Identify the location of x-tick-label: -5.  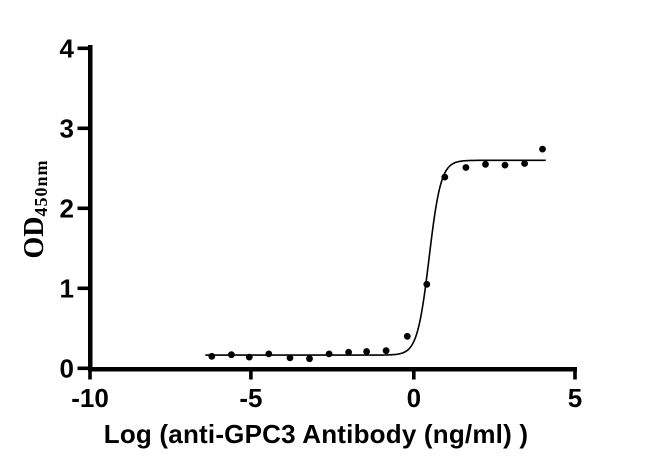
(250, 398).